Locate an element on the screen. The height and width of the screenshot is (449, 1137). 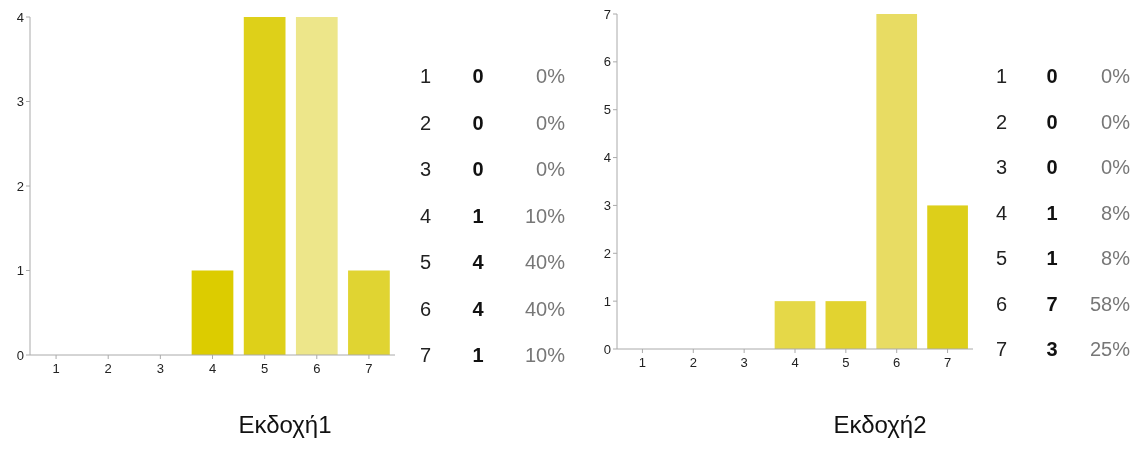
text: Εκδοχή1 is located at coordinates (285, 424).